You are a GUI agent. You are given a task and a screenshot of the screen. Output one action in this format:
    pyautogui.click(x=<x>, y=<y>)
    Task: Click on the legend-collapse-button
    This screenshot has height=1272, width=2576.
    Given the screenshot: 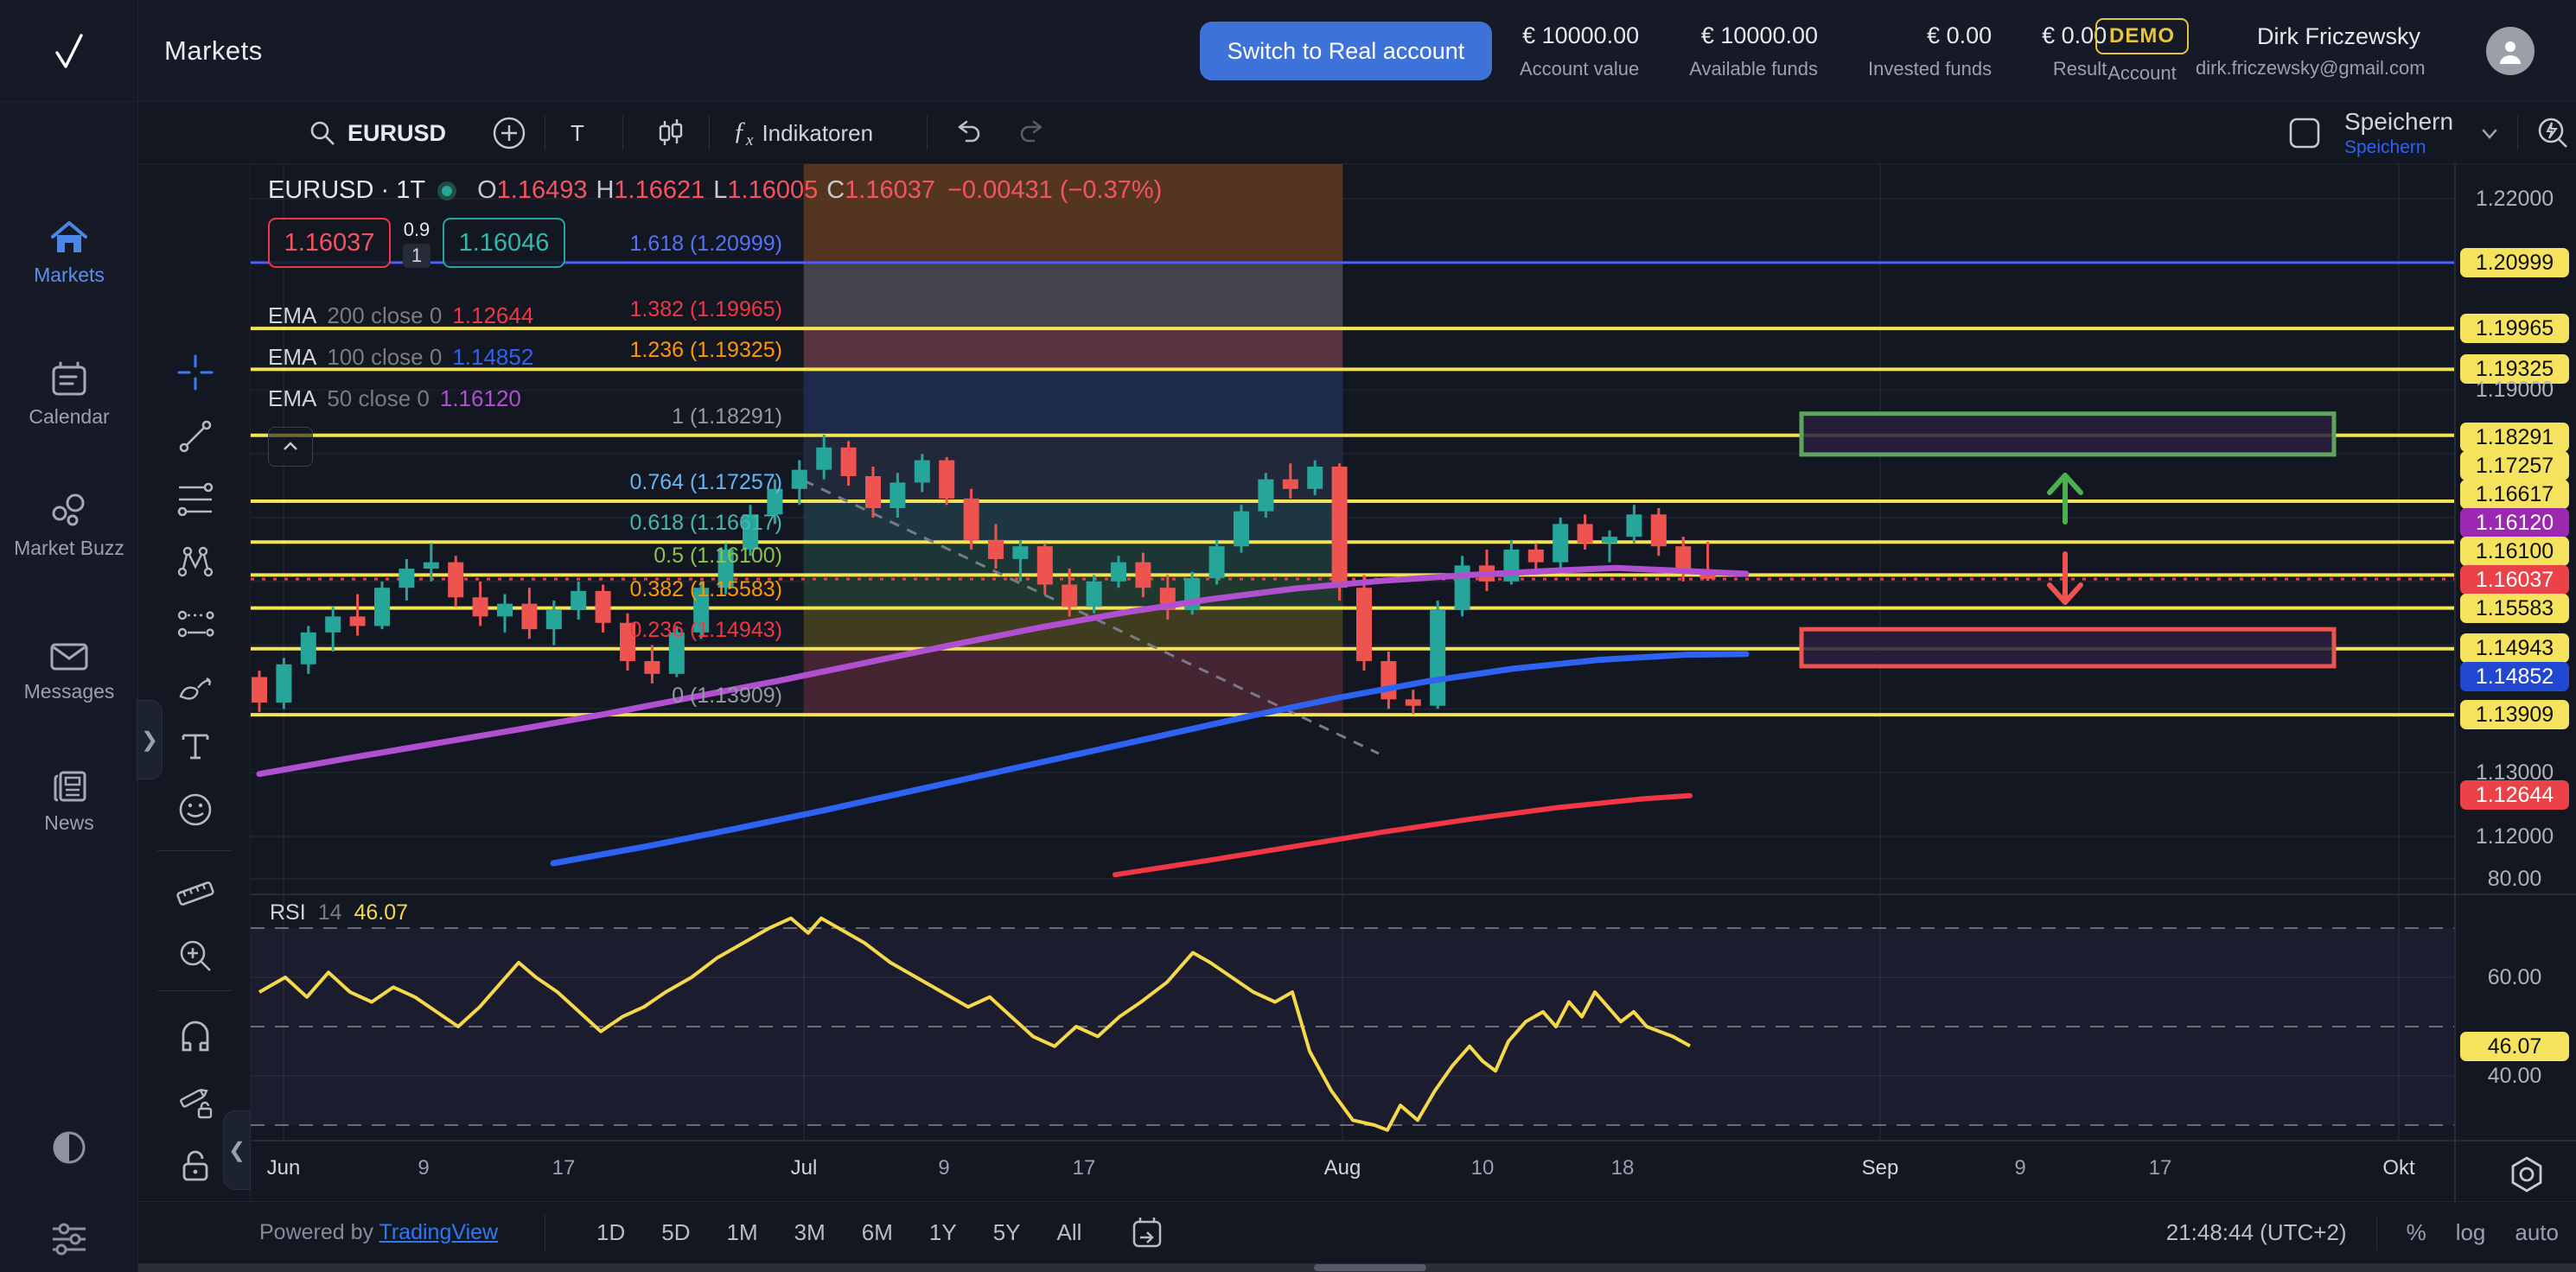 What is the action you would take?
    pyautogui.click(x=290, y=447)
    